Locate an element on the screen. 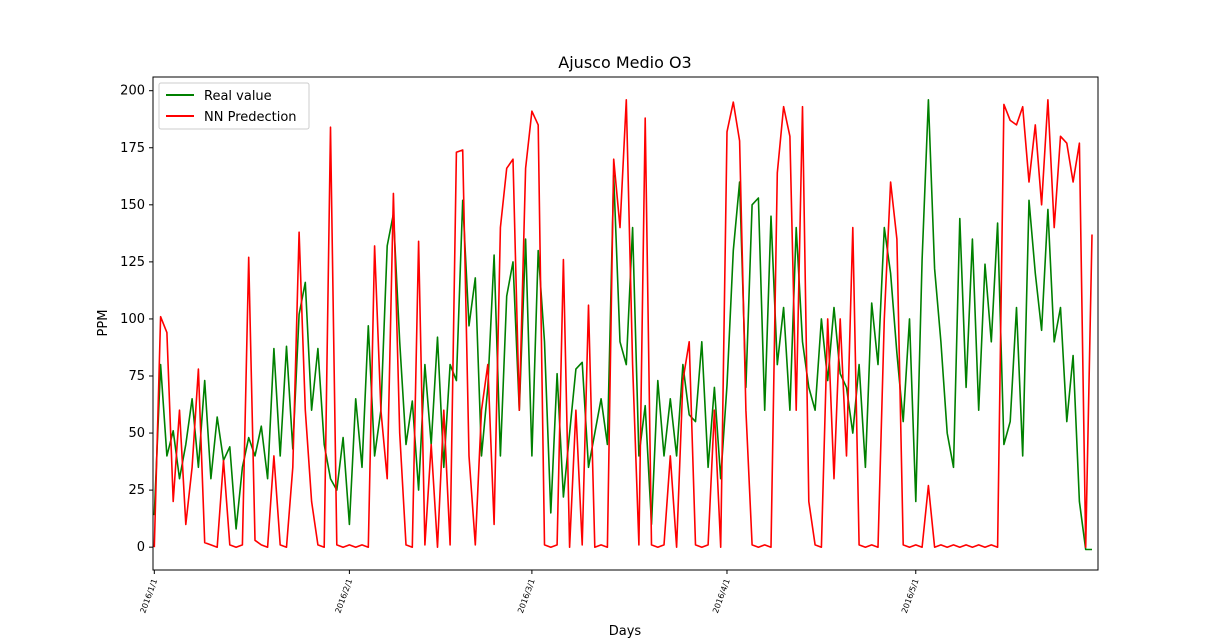 This screenshot has width=1220, height=640. x-tick-label: 2016/1/1 is located at coordinates (148, 596).